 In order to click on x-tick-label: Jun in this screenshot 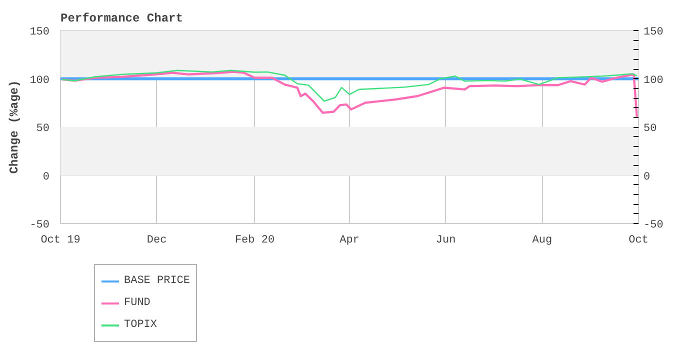, I will do `click(446, 240)`.